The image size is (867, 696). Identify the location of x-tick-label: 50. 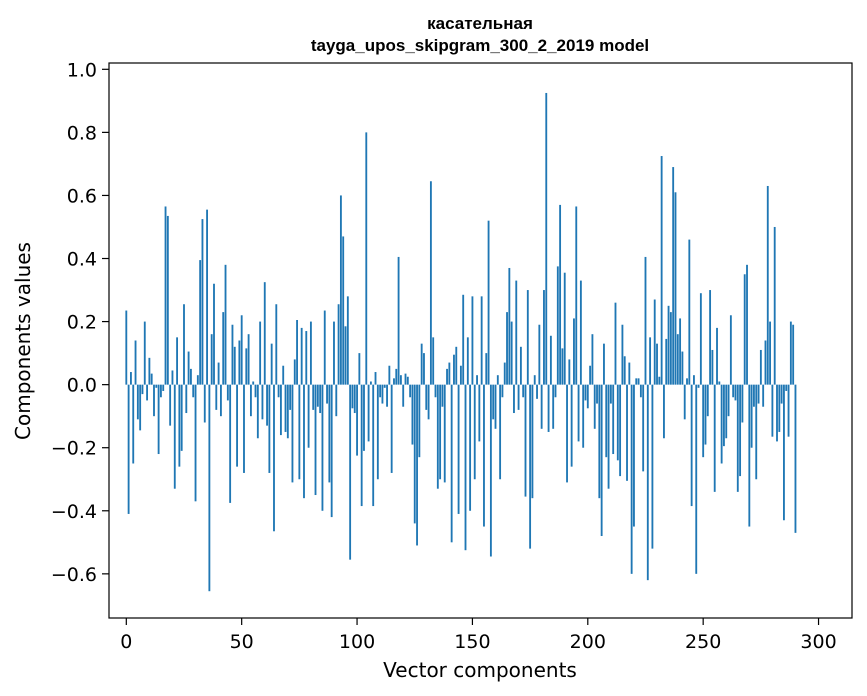
(242, 642).